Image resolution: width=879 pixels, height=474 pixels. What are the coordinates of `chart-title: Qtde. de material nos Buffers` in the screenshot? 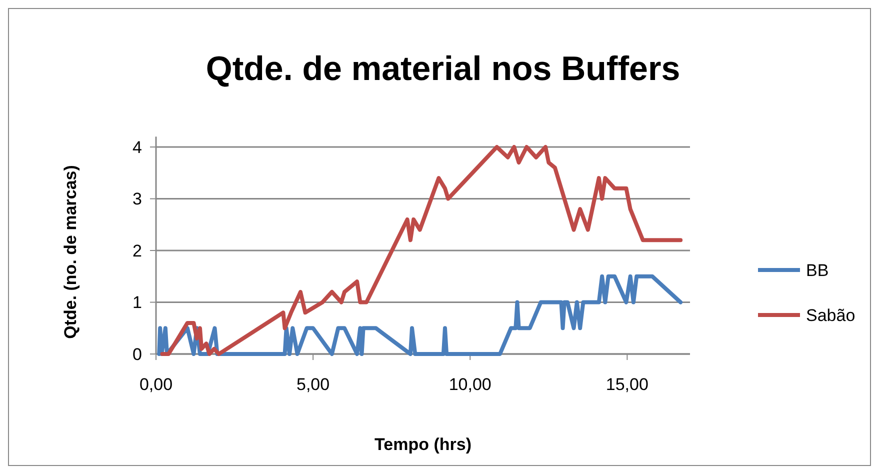 It's located at (443, 69).